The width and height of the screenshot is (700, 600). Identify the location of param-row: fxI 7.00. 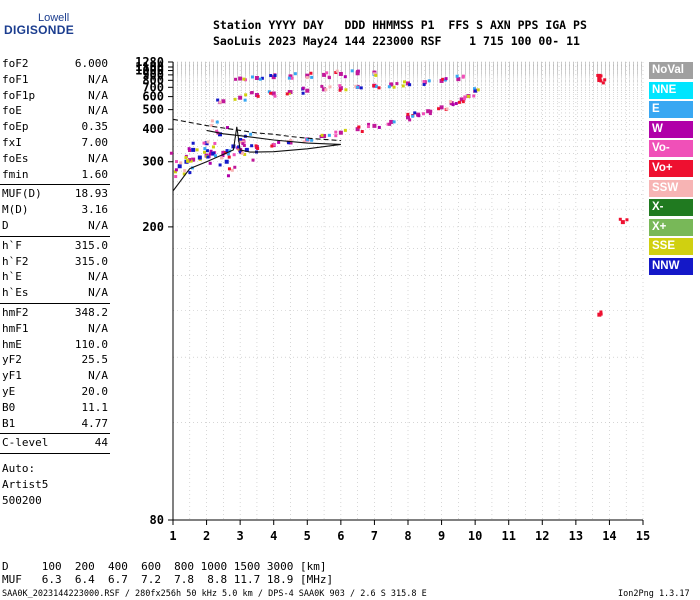
(55, 144).